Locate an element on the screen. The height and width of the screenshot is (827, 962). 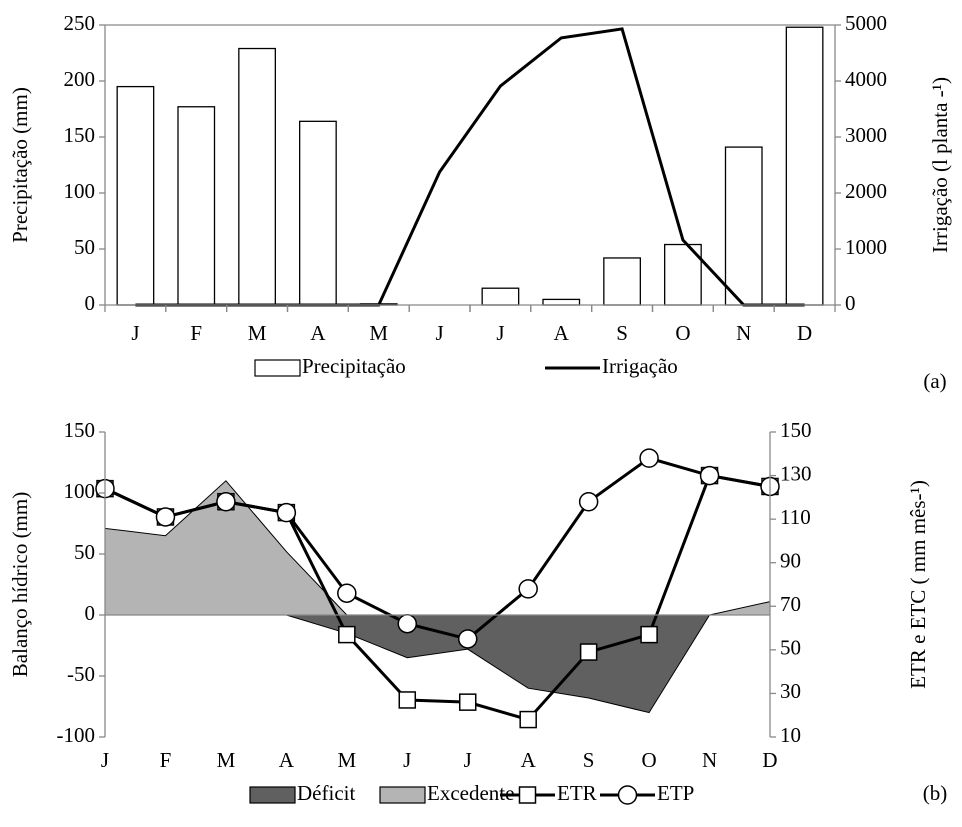
legend-label: ETP is located at coordinates (675, 793).